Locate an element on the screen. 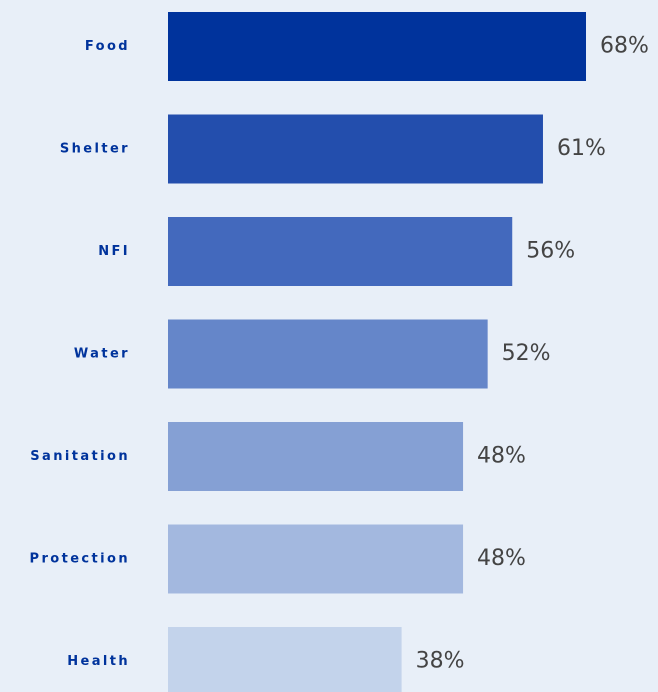 This screenshot has height=692, width=658. category-label-shelter: Shelter is located at coordinates (95, 149).